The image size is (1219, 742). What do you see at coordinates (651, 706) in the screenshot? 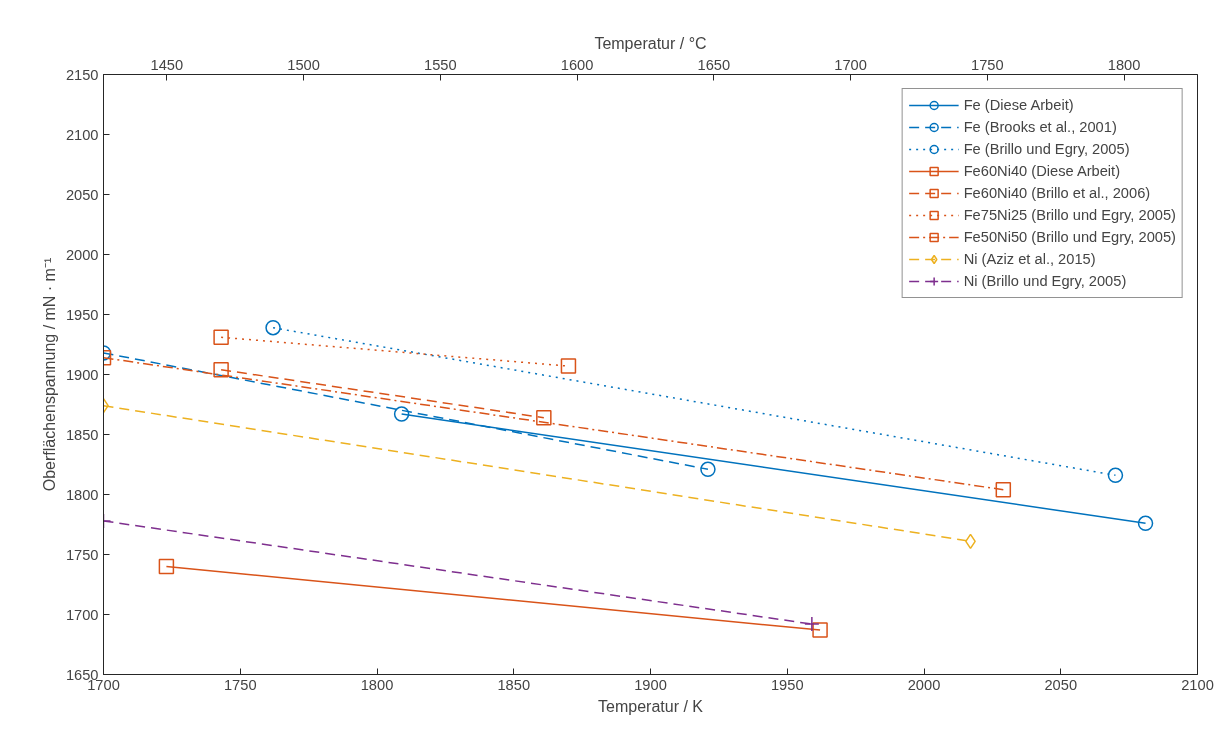
I see `x-axis-title: Temperatur / K` at bounding box center [651, 706].